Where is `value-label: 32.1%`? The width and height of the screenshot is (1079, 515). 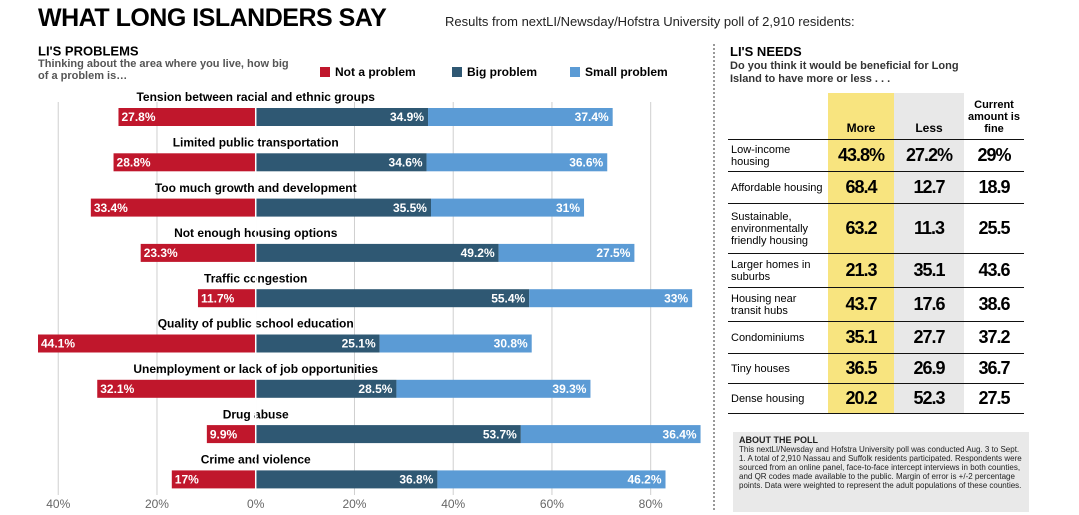
value-label: 32.1% is located at coordinates (117, 389).